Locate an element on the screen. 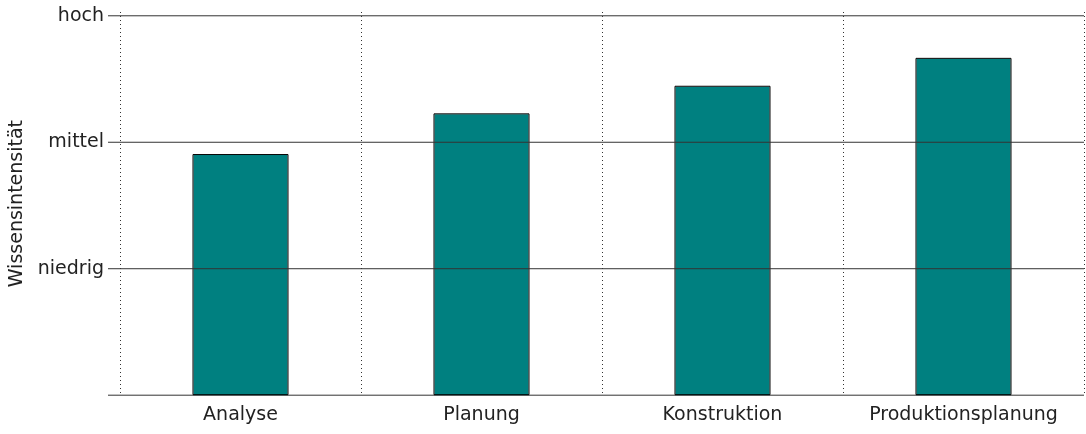  x-tick-label: Konstruktion is located at coordinates (722, 412).